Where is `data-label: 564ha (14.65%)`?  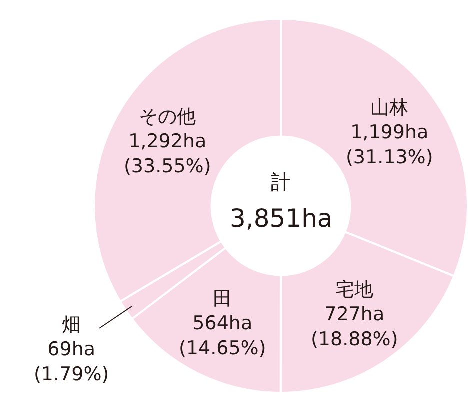 data-label: 564ha (14.65%) is located at coordinates (222, 336).